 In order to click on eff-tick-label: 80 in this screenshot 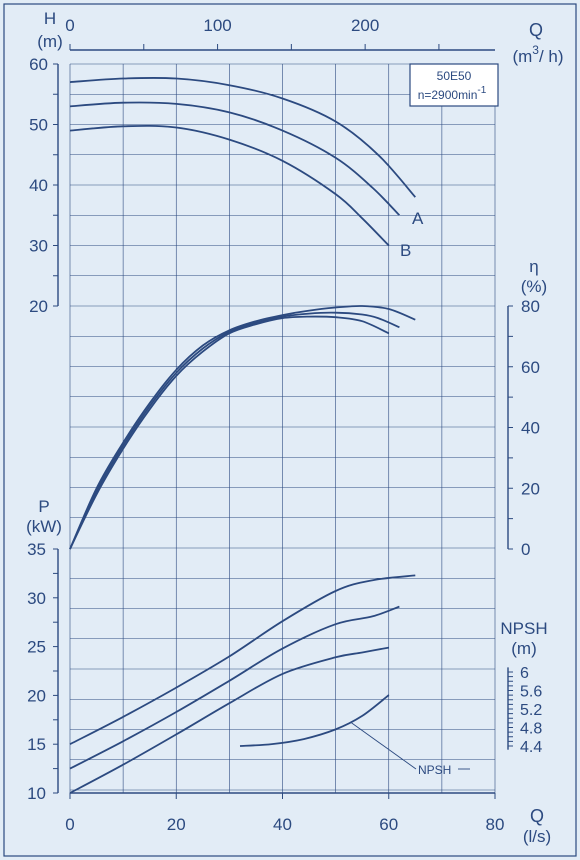, I will do `click(530, 306)`.